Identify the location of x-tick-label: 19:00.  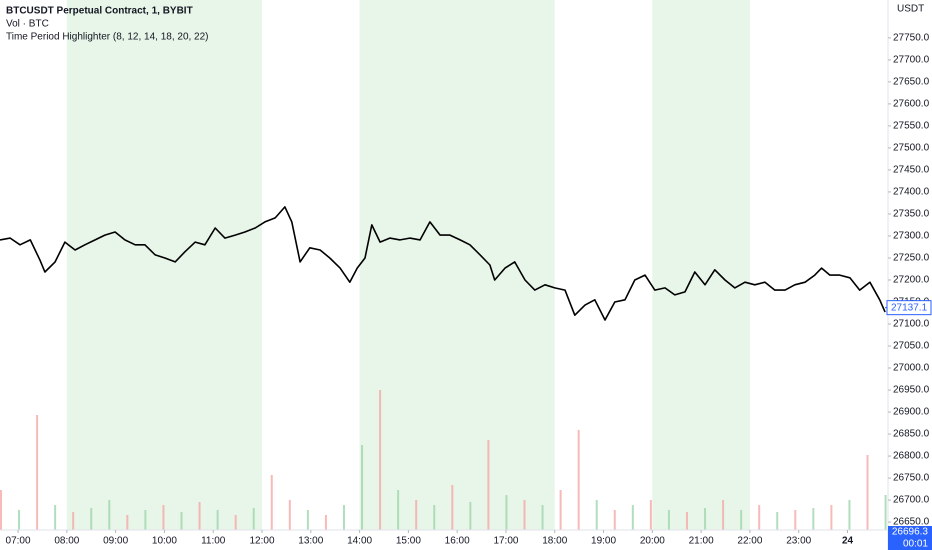
(603, 541).